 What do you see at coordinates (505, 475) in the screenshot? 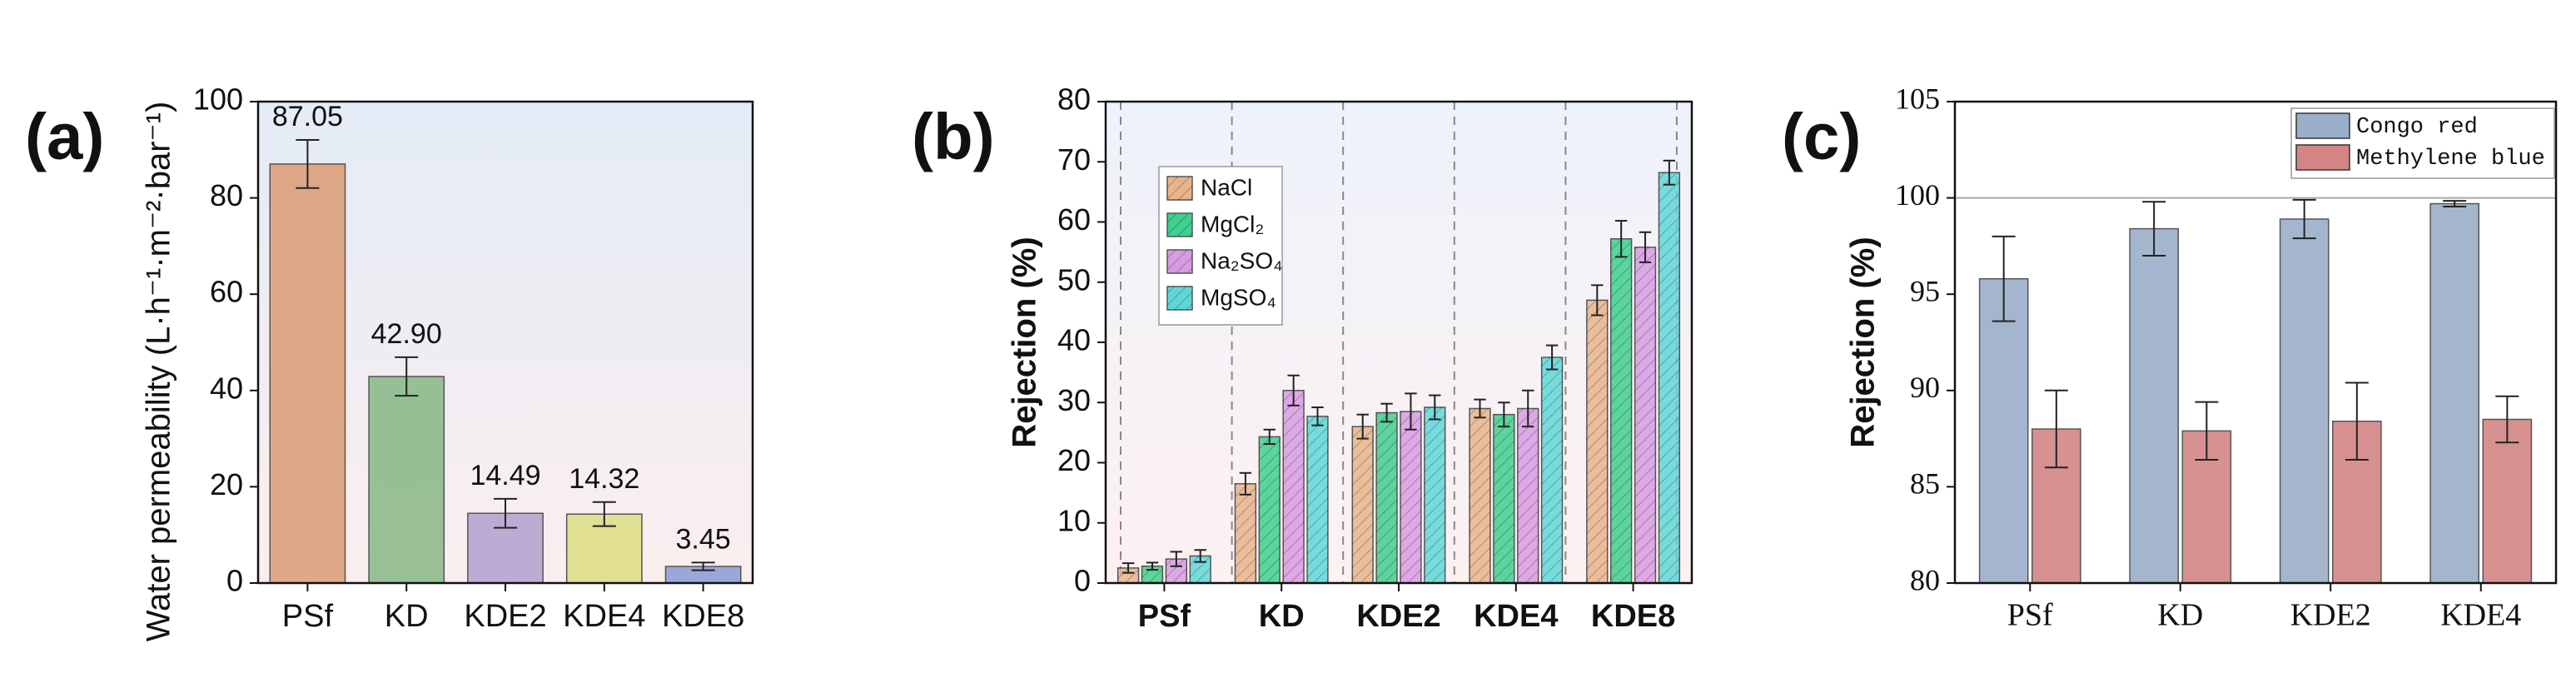
I see `value-label: 14.49` at bounding box center [505, 475].